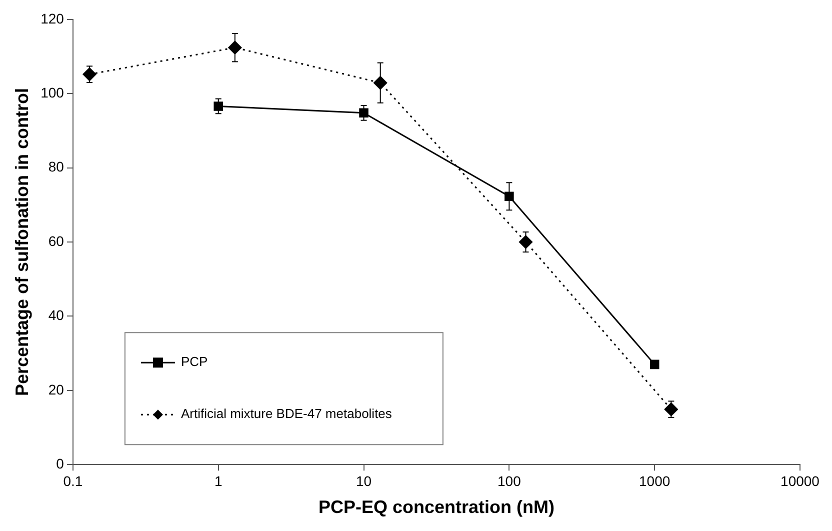  What do you see at coordinates (60, 463) in the screenshot?
I see `y-tick-label: 0` at bounding box center [60, 463].